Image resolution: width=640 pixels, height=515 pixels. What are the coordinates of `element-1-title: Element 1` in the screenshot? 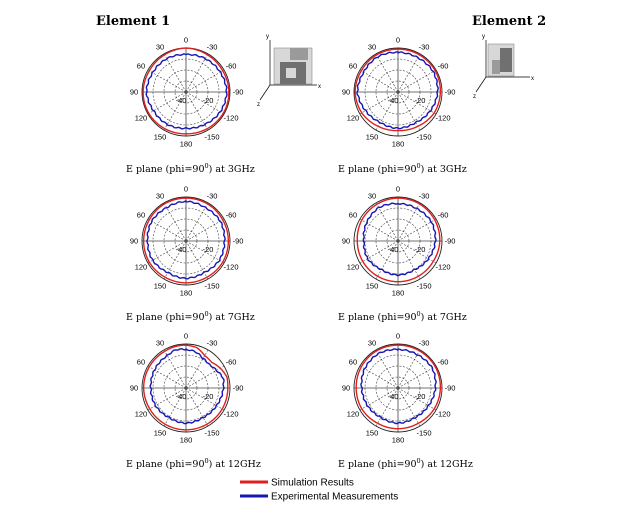 It's located at (133, 21).